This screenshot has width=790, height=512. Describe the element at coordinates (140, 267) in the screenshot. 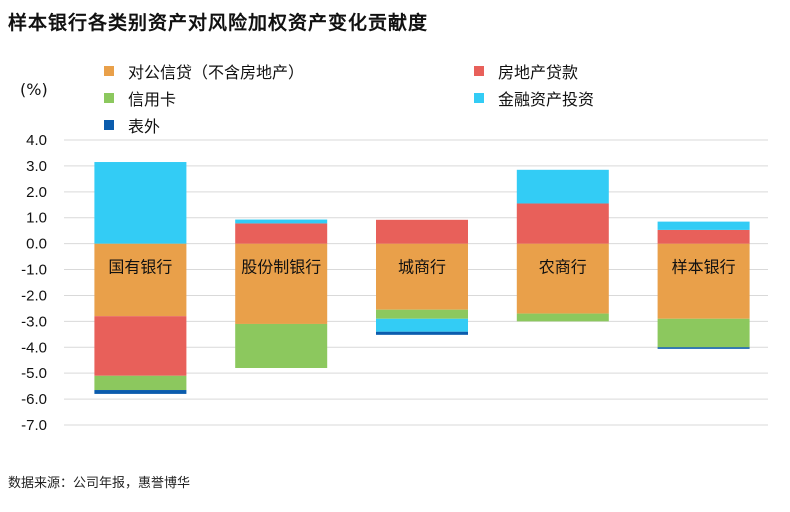

I see `category-label: 国有银行` at that location.